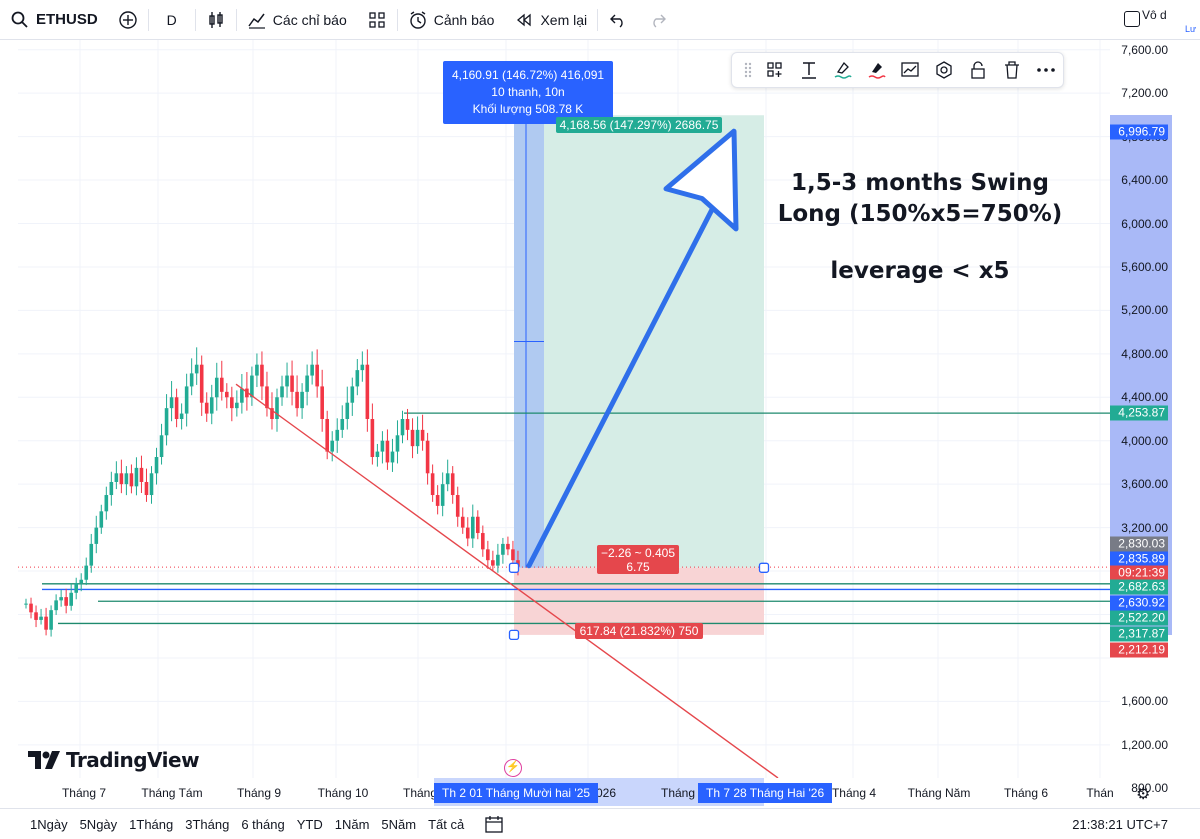  What do you see at coordinates (352, 824) in the screenshot?
I see `date-range-button: 1Năm` at bounding box center [352, 824].